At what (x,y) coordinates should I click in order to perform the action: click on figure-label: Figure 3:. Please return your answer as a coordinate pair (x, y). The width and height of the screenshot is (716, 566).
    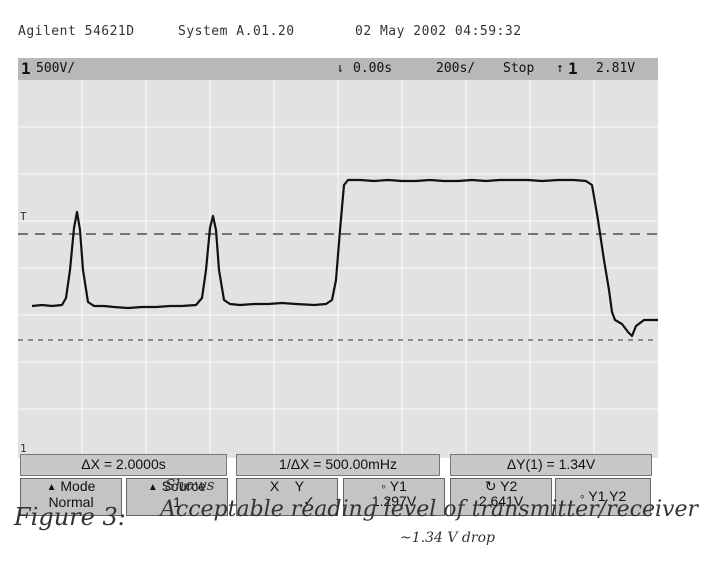
    Looking at the image, I should click on (70, 517).